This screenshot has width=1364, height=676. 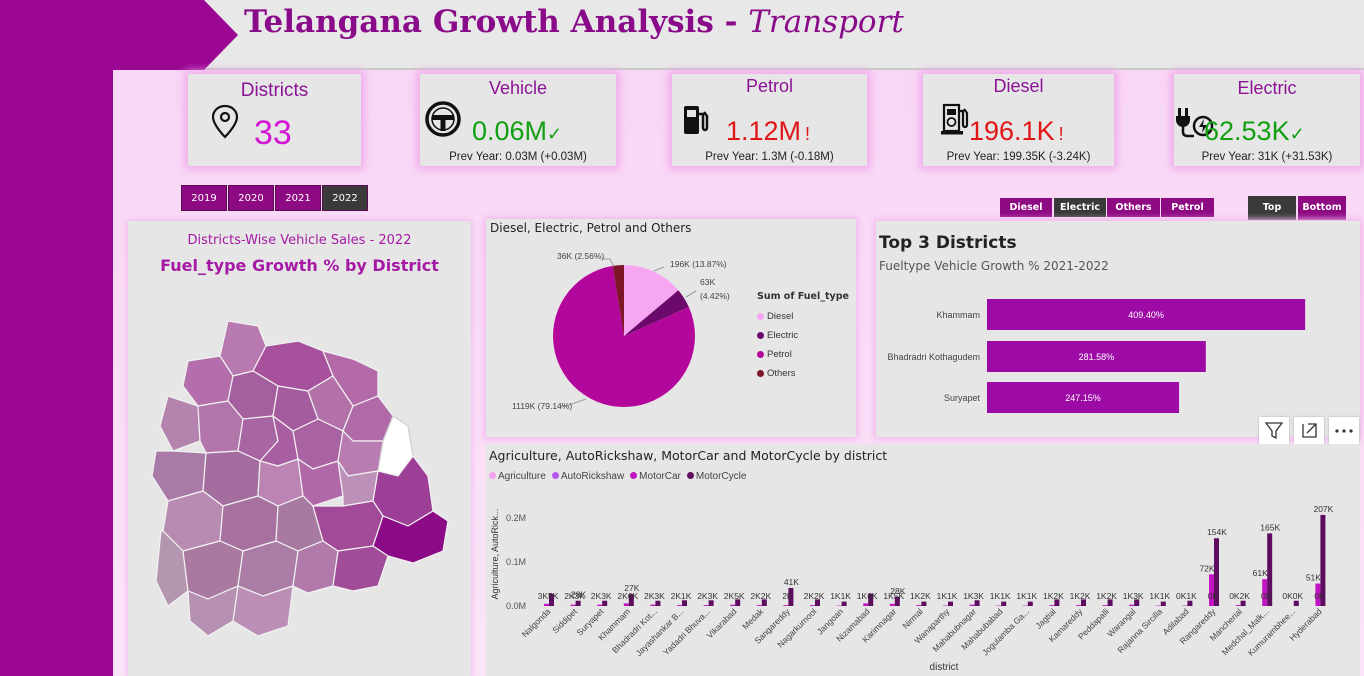 I want to click on column-legend-item-motorcar: MotorCar, so click(x=655, y=476).